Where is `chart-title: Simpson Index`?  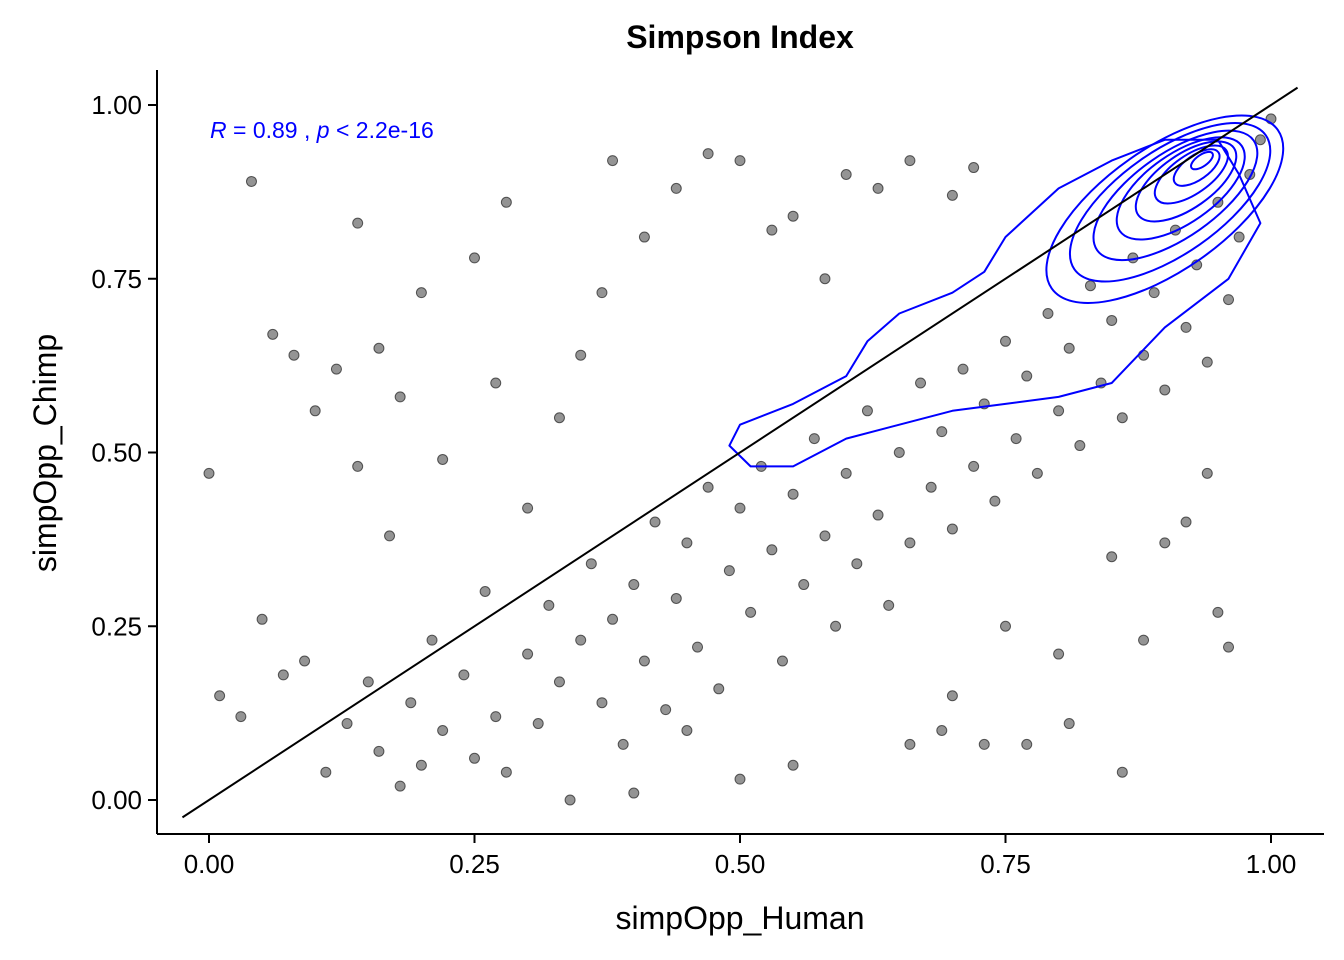 chart-title: Simpson Index is located at coordinates (740, 37).